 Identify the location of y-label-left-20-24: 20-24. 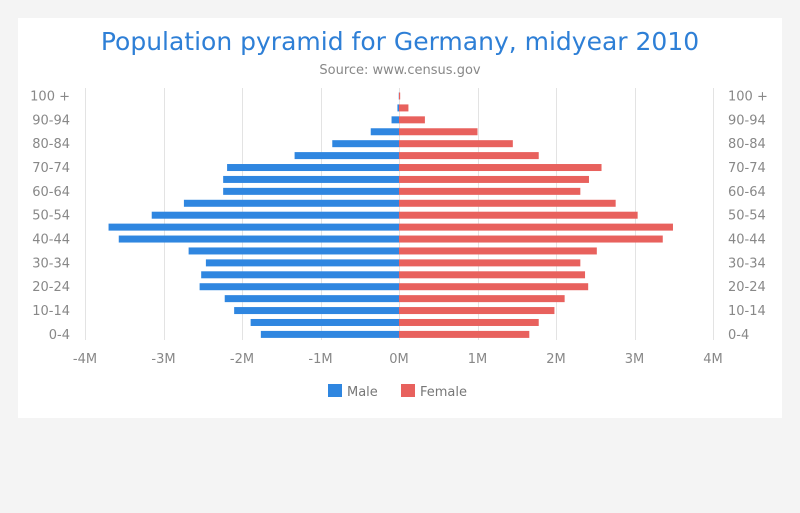
(51, 287).